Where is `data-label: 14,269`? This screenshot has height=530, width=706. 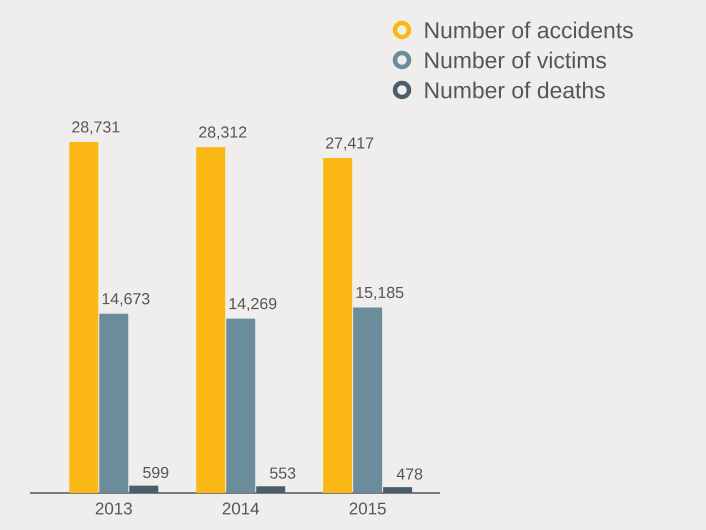 data-label: 14,269 is located at coordinates (253, 305).